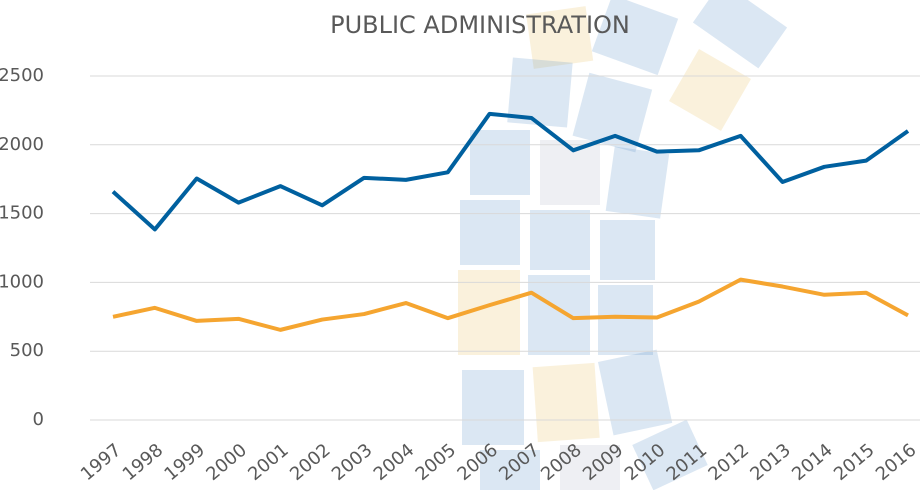 The height and width of the screenshot is (490, 920). I want to click on y-tick-label: 1000, so click(22, 281).